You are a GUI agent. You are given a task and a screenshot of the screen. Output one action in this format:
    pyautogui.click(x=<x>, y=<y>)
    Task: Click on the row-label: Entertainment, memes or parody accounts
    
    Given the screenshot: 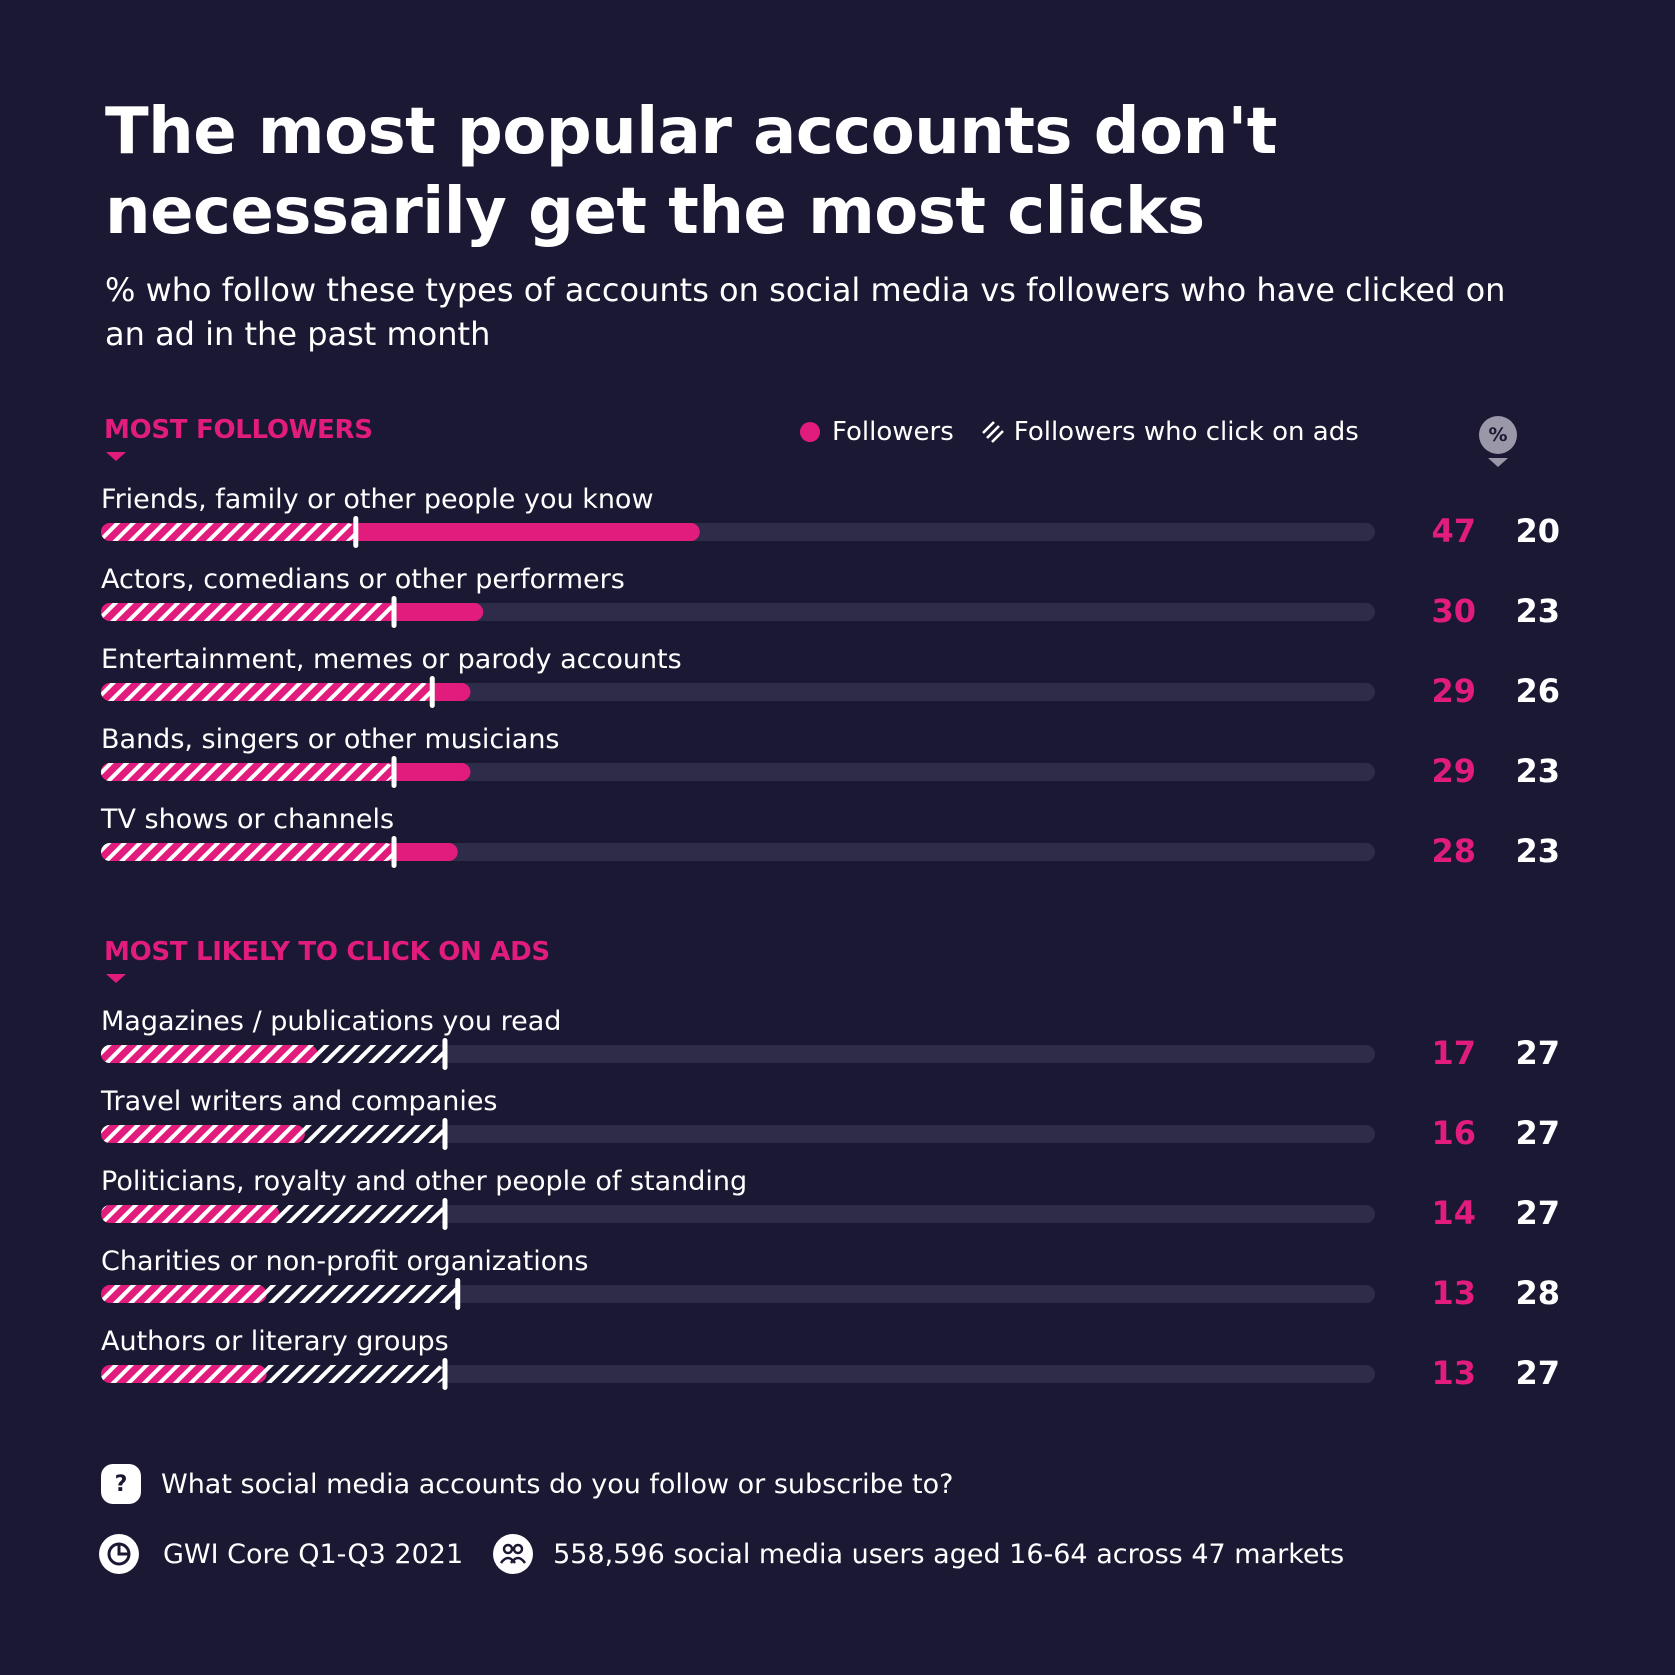 What is the action you would take?
    pyautogui.click(x=391, y=659)
    